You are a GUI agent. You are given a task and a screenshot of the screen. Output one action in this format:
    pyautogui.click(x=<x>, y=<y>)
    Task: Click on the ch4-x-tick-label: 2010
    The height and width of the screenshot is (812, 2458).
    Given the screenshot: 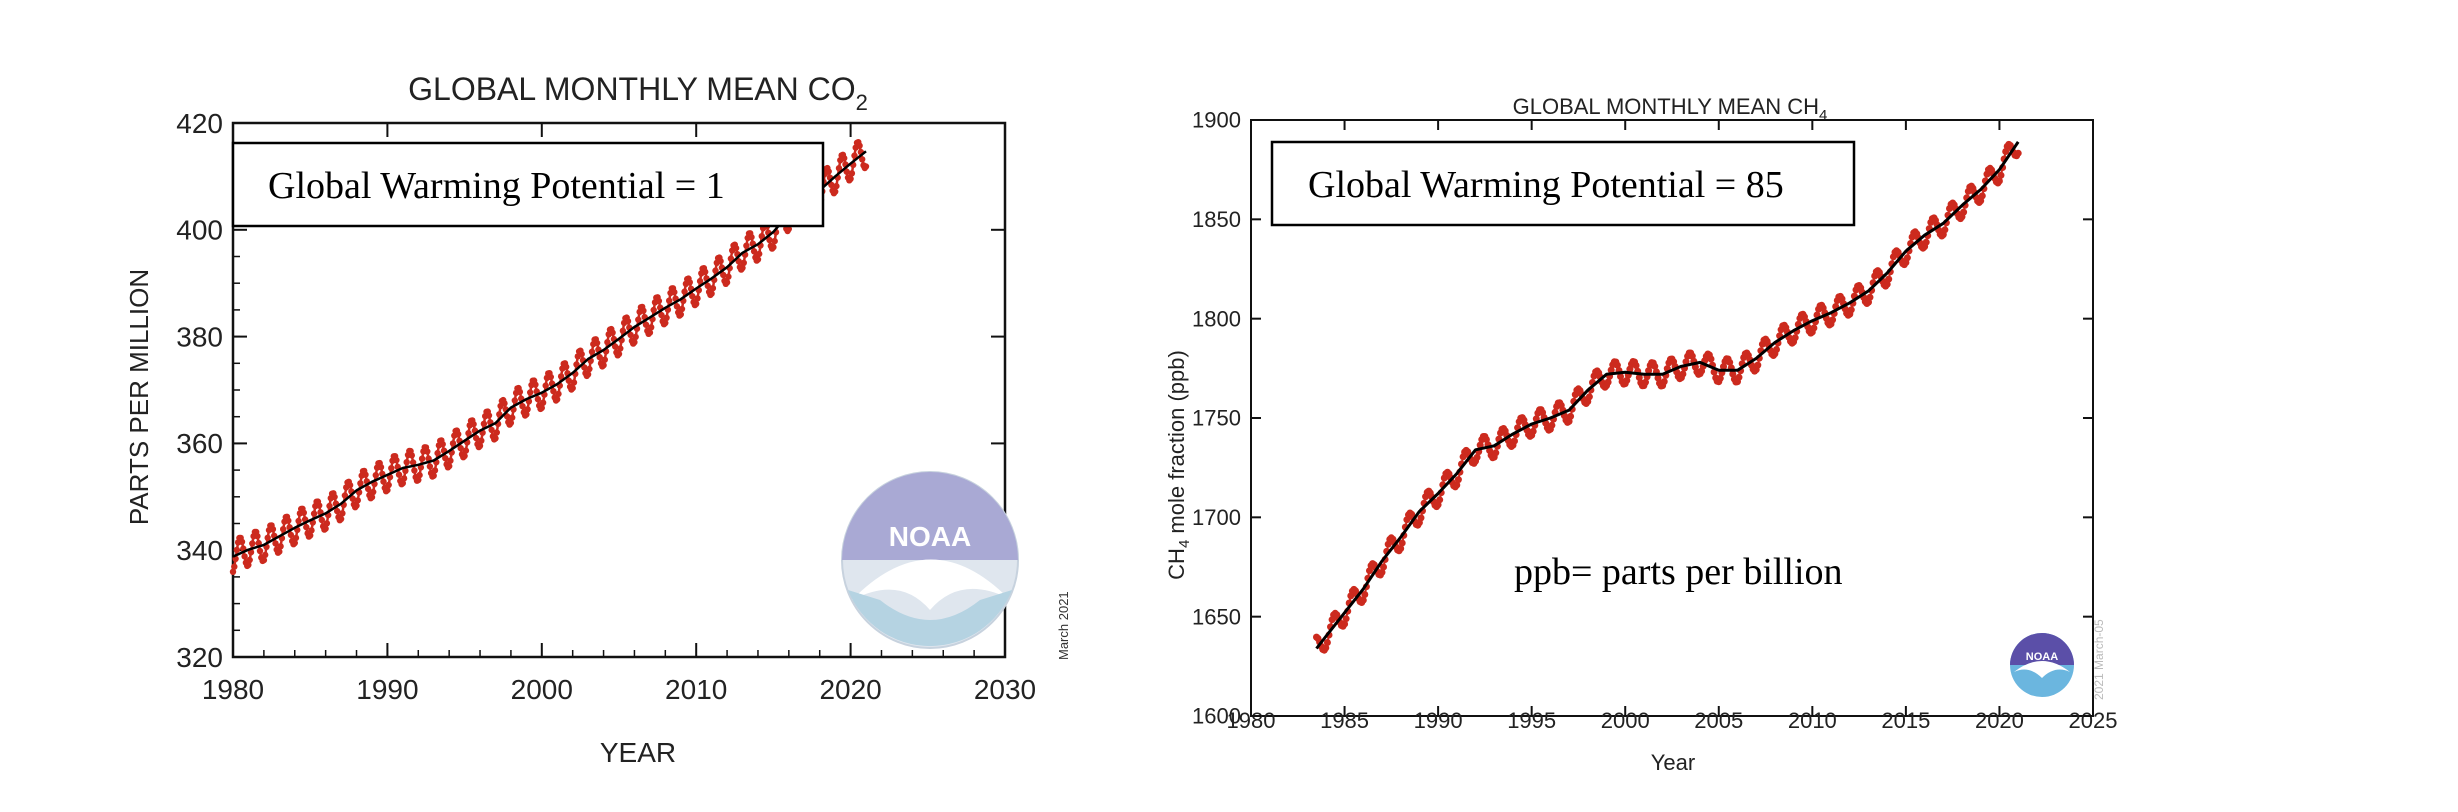 What is the action you would take?
    pyautogui.click(x=1812, y=720)
    